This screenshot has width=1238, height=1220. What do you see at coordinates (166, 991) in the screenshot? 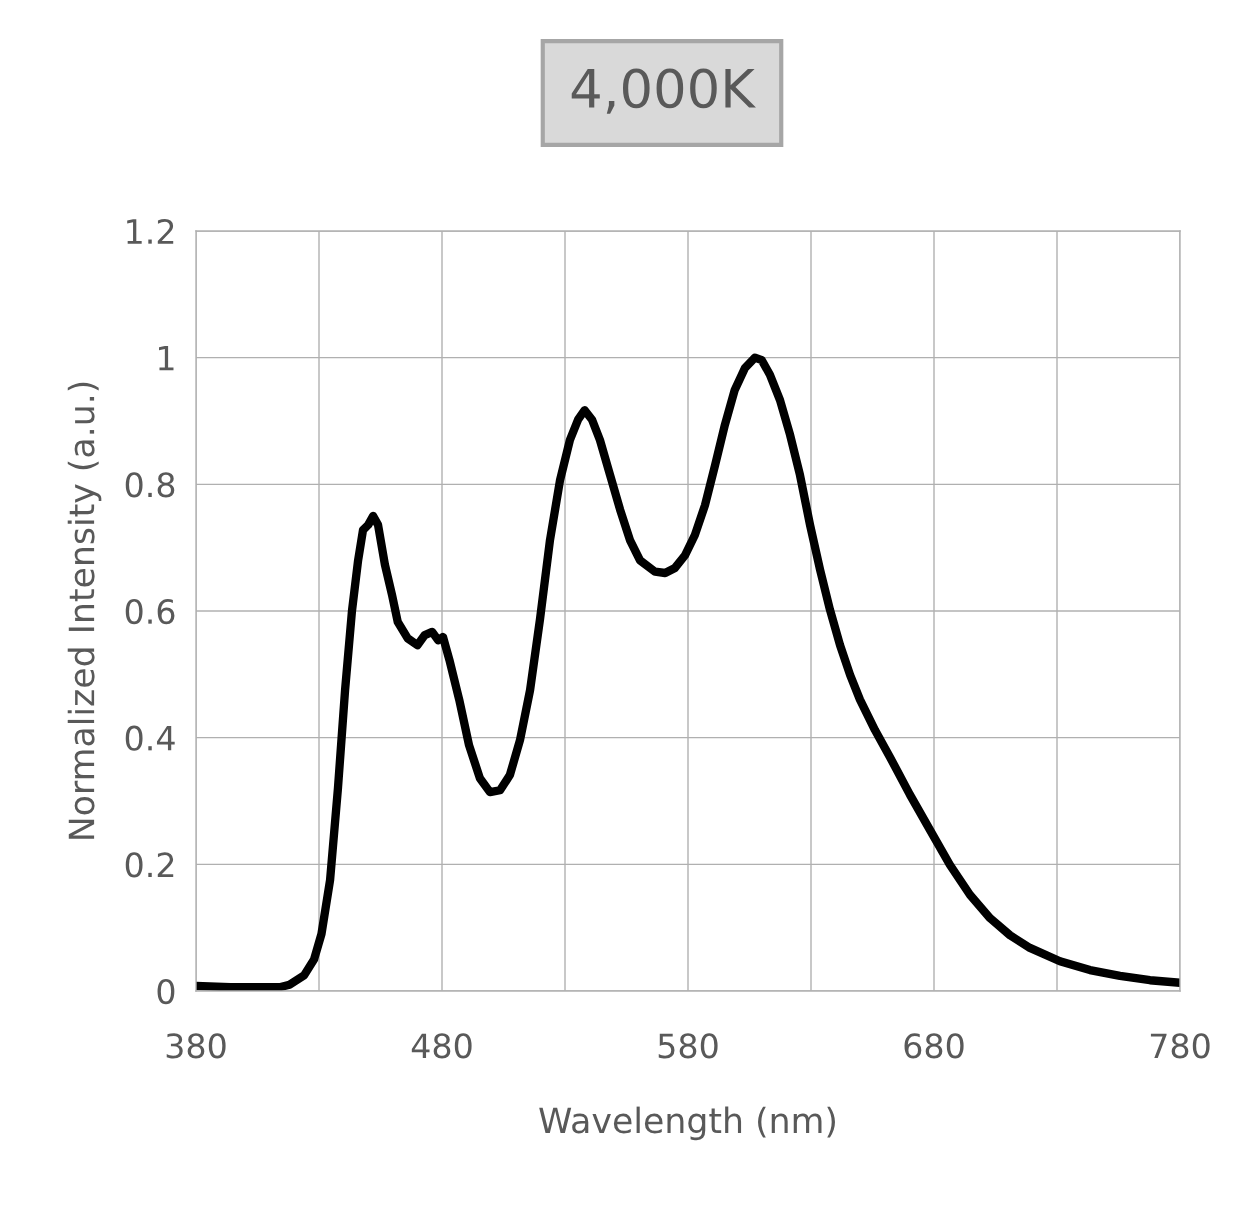
I see `y-tick-label: 0` at bounding box center [166, 991].